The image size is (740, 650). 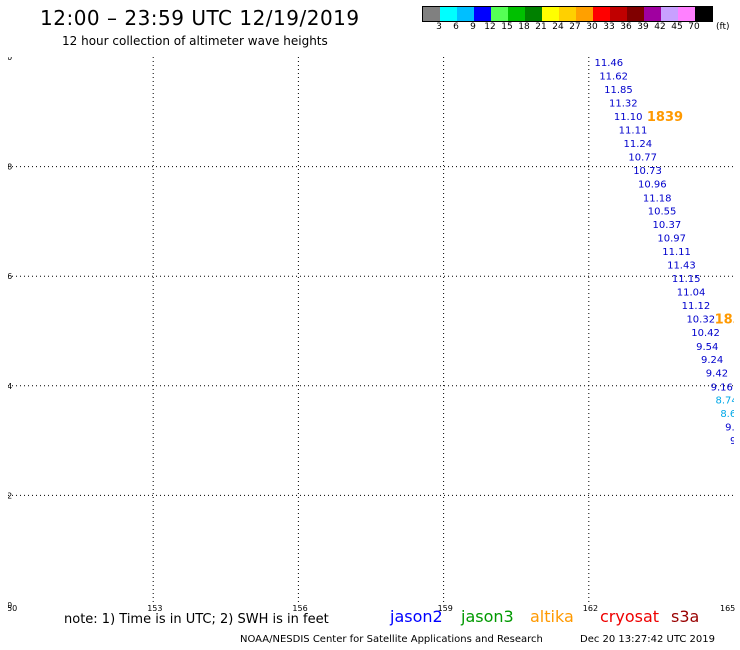 What do you see at coordinates (575, 27) in the screenshot?
I see `color-scale-tick: 27` at bounding box center [575, 27].